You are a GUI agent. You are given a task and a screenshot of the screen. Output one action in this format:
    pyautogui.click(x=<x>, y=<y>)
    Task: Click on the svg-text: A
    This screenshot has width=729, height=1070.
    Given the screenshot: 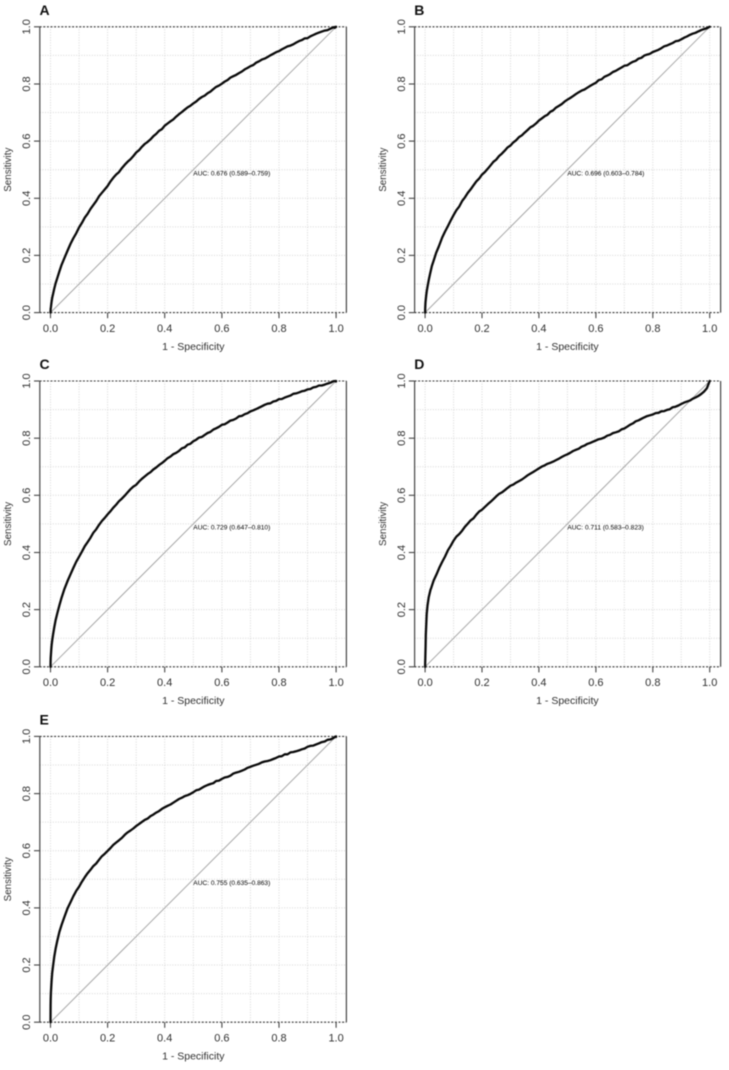 What is the action you would take?
    pyautogui.click(x=45, y=10)
    